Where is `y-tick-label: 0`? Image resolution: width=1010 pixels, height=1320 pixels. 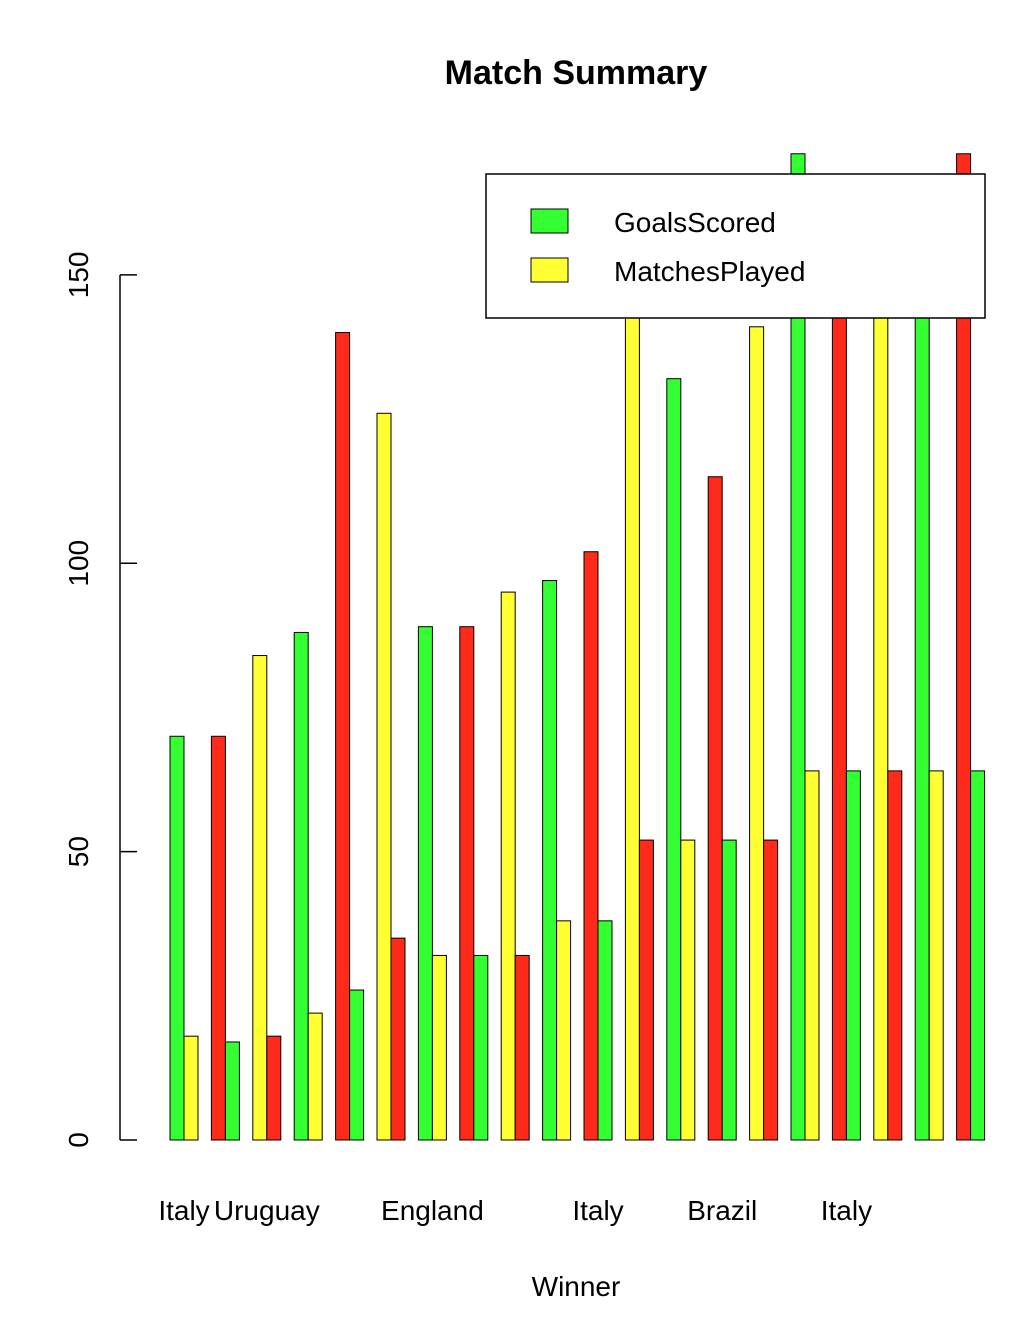 y-tick-label: 0 is located at coordinates (78, 1140).